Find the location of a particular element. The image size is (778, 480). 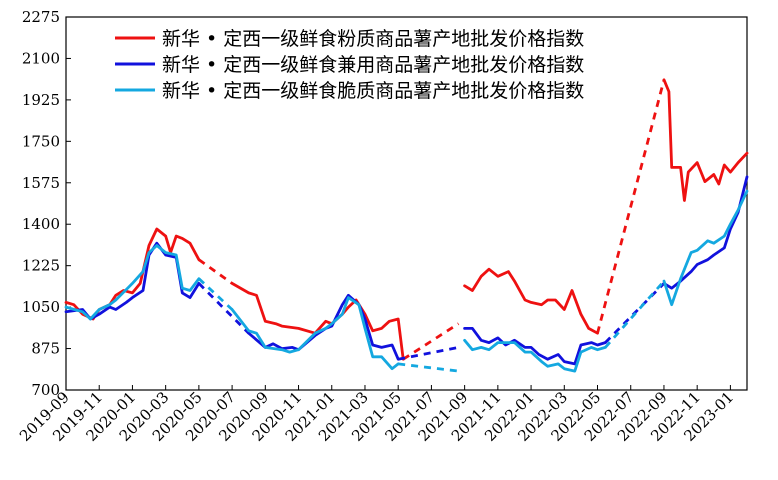

y-axis: 700 875 1050 1225 1400 1575 1750 1925 2100 2275 is located at coordinates (46, 203).